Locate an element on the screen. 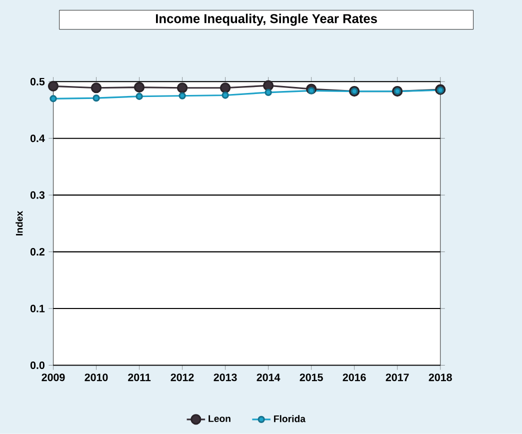 The height and width of the screenshot is (434, 522). x-tick-label: 2017 is located at coordinates (397, 378).